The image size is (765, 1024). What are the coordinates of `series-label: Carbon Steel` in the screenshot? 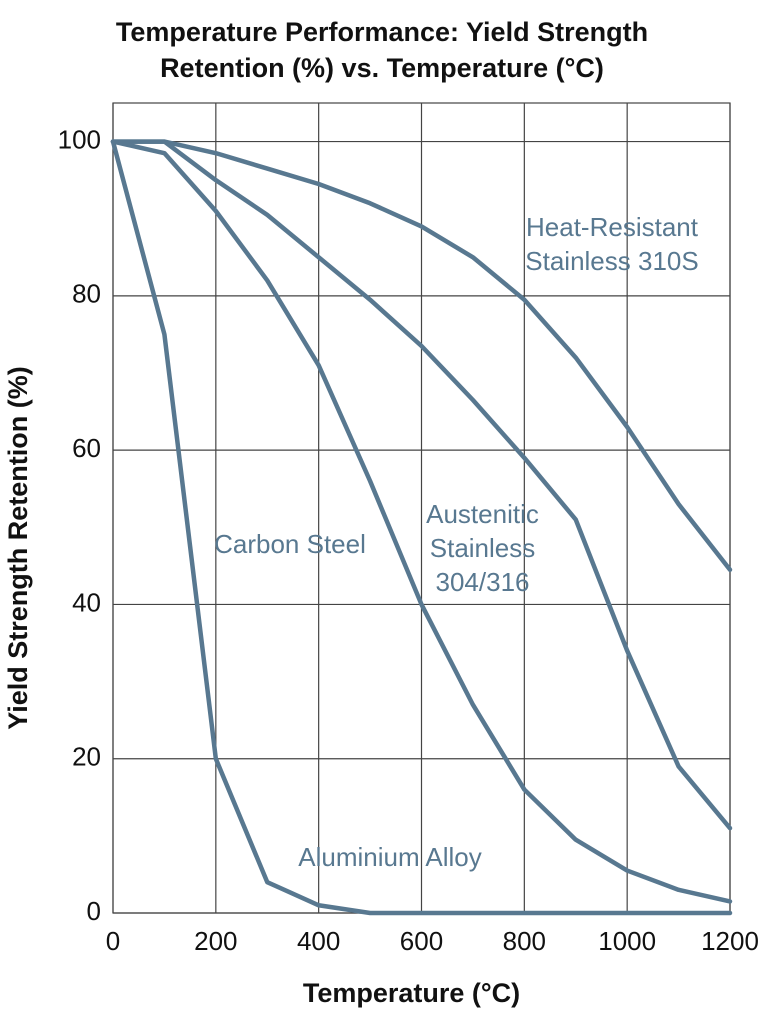 It's located at (290, 544).